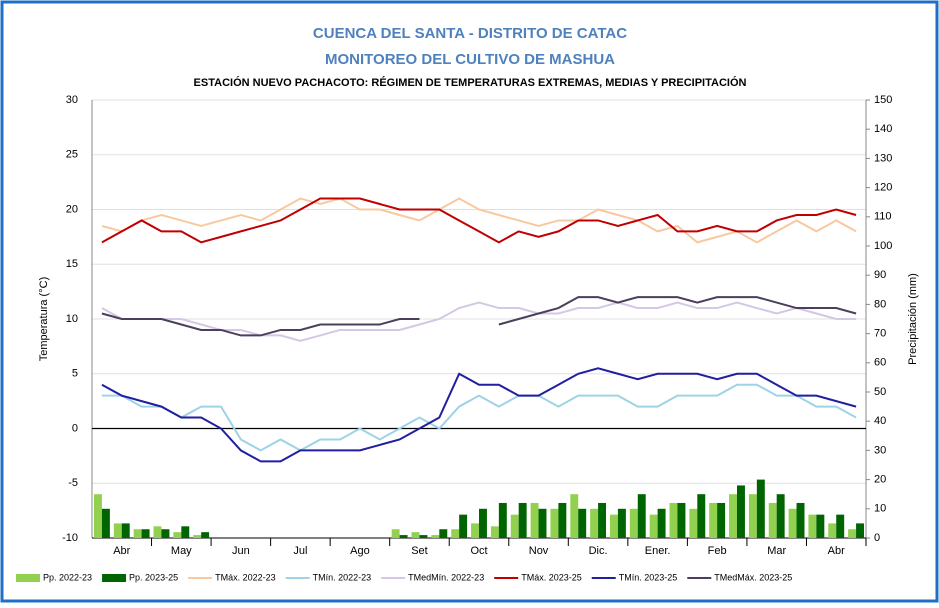 The image size is (939, 608). What do you see at coordinates (44, 319) in the screenshot?
I see `y-axis-label: Temperatura (°C)` at bounding box center [44, 319].